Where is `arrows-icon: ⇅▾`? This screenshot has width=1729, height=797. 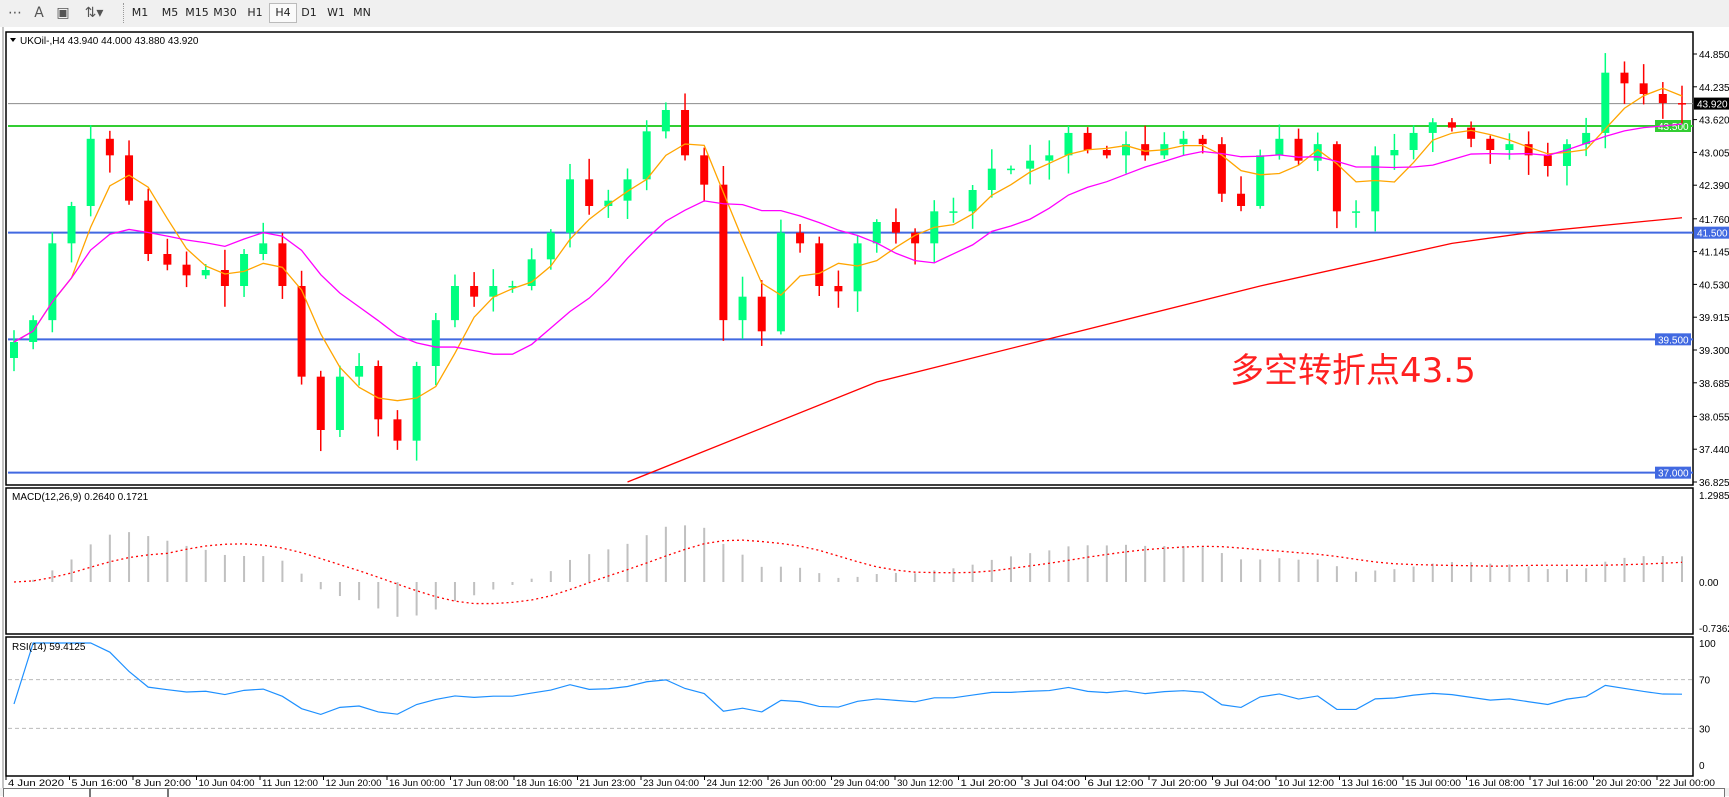 arrows-icon: ⇅▾ is located at coordinates (94, 13).